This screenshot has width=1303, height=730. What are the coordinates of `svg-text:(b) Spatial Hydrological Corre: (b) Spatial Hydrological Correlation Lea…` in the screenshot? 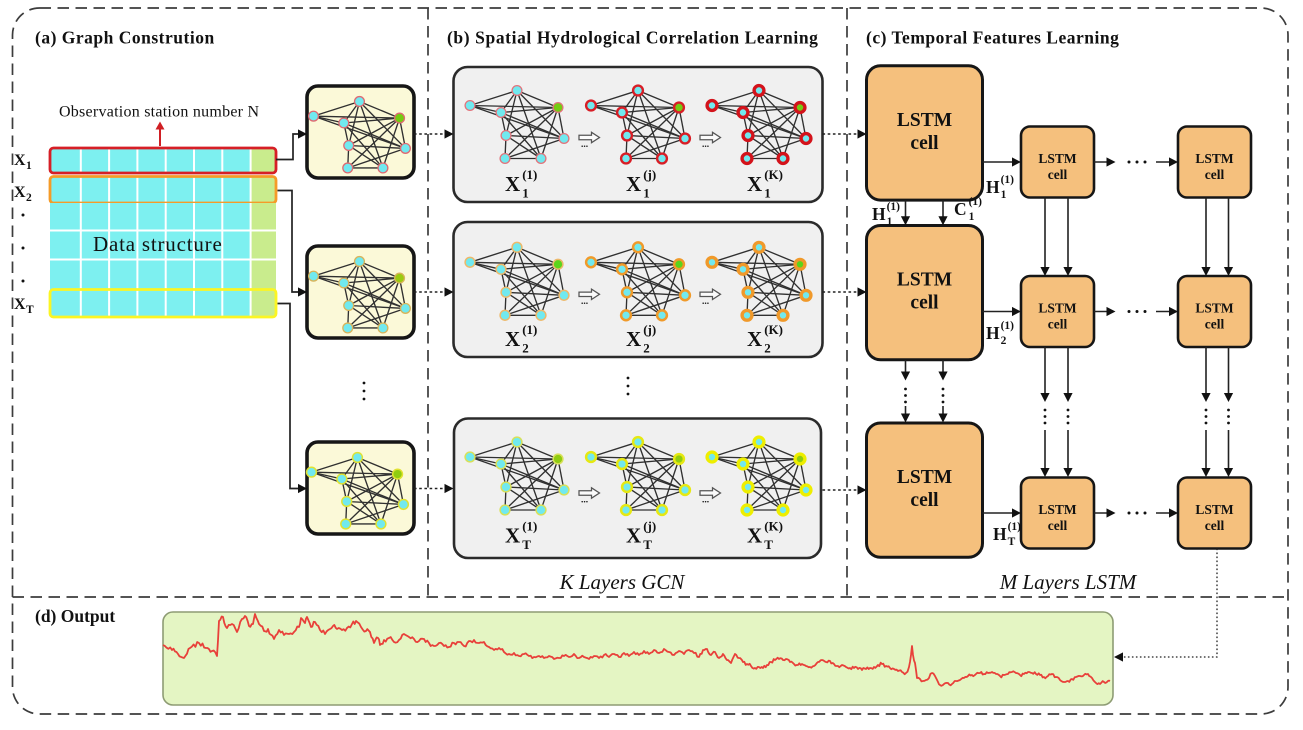 It's located at (633, 38).